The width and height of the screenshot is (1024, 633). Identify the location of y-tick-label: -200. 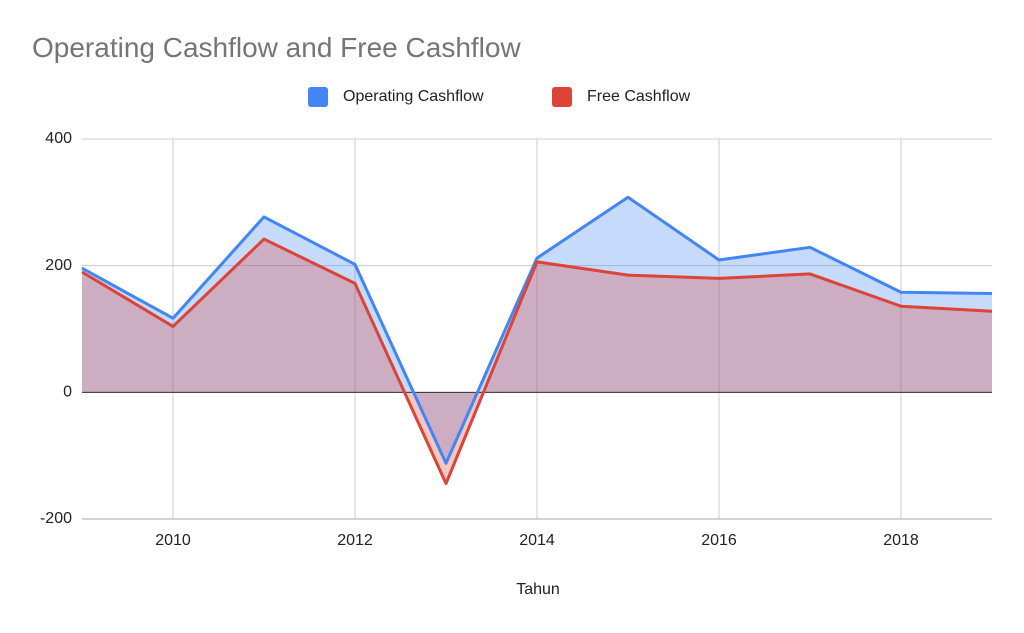
(56, 518).